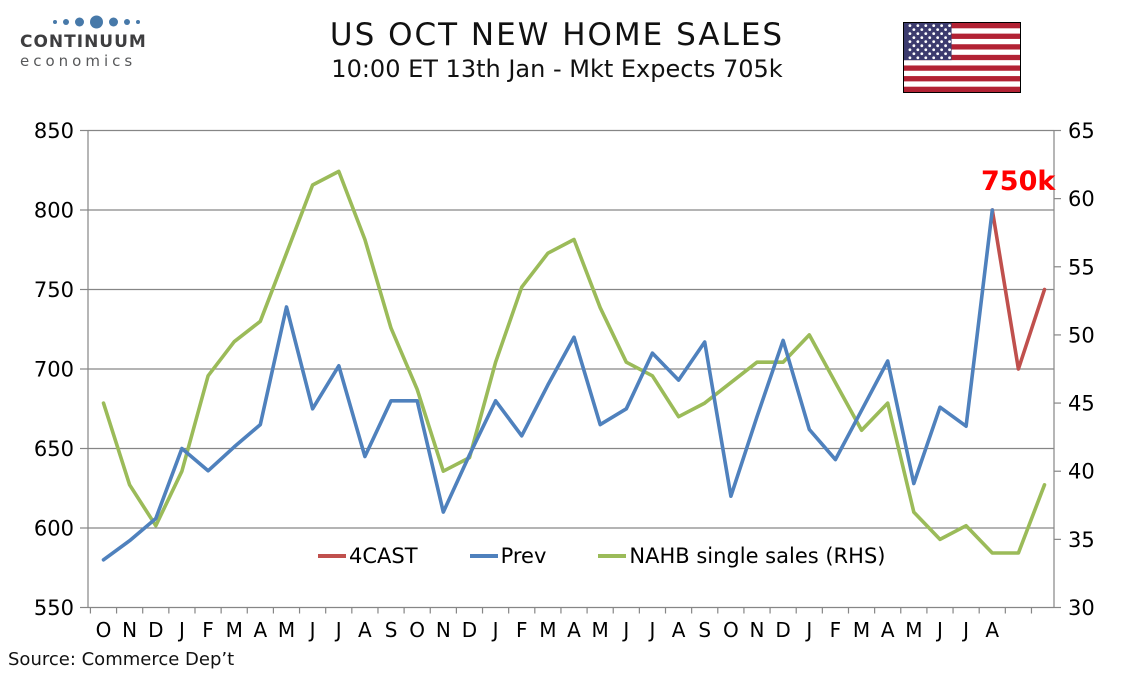 The image size is (1134, 680). What do you see at coordinates (83, 42) in the screenshot?
I see `logo-text-primary: CONTINUUM` at bounding box center [83, 42].